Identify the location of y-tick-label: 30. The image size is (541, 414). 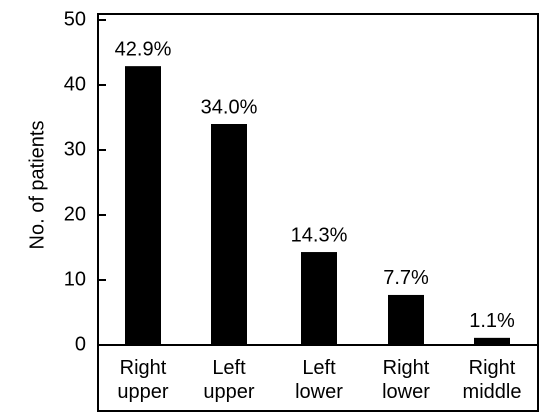
(75, 149).